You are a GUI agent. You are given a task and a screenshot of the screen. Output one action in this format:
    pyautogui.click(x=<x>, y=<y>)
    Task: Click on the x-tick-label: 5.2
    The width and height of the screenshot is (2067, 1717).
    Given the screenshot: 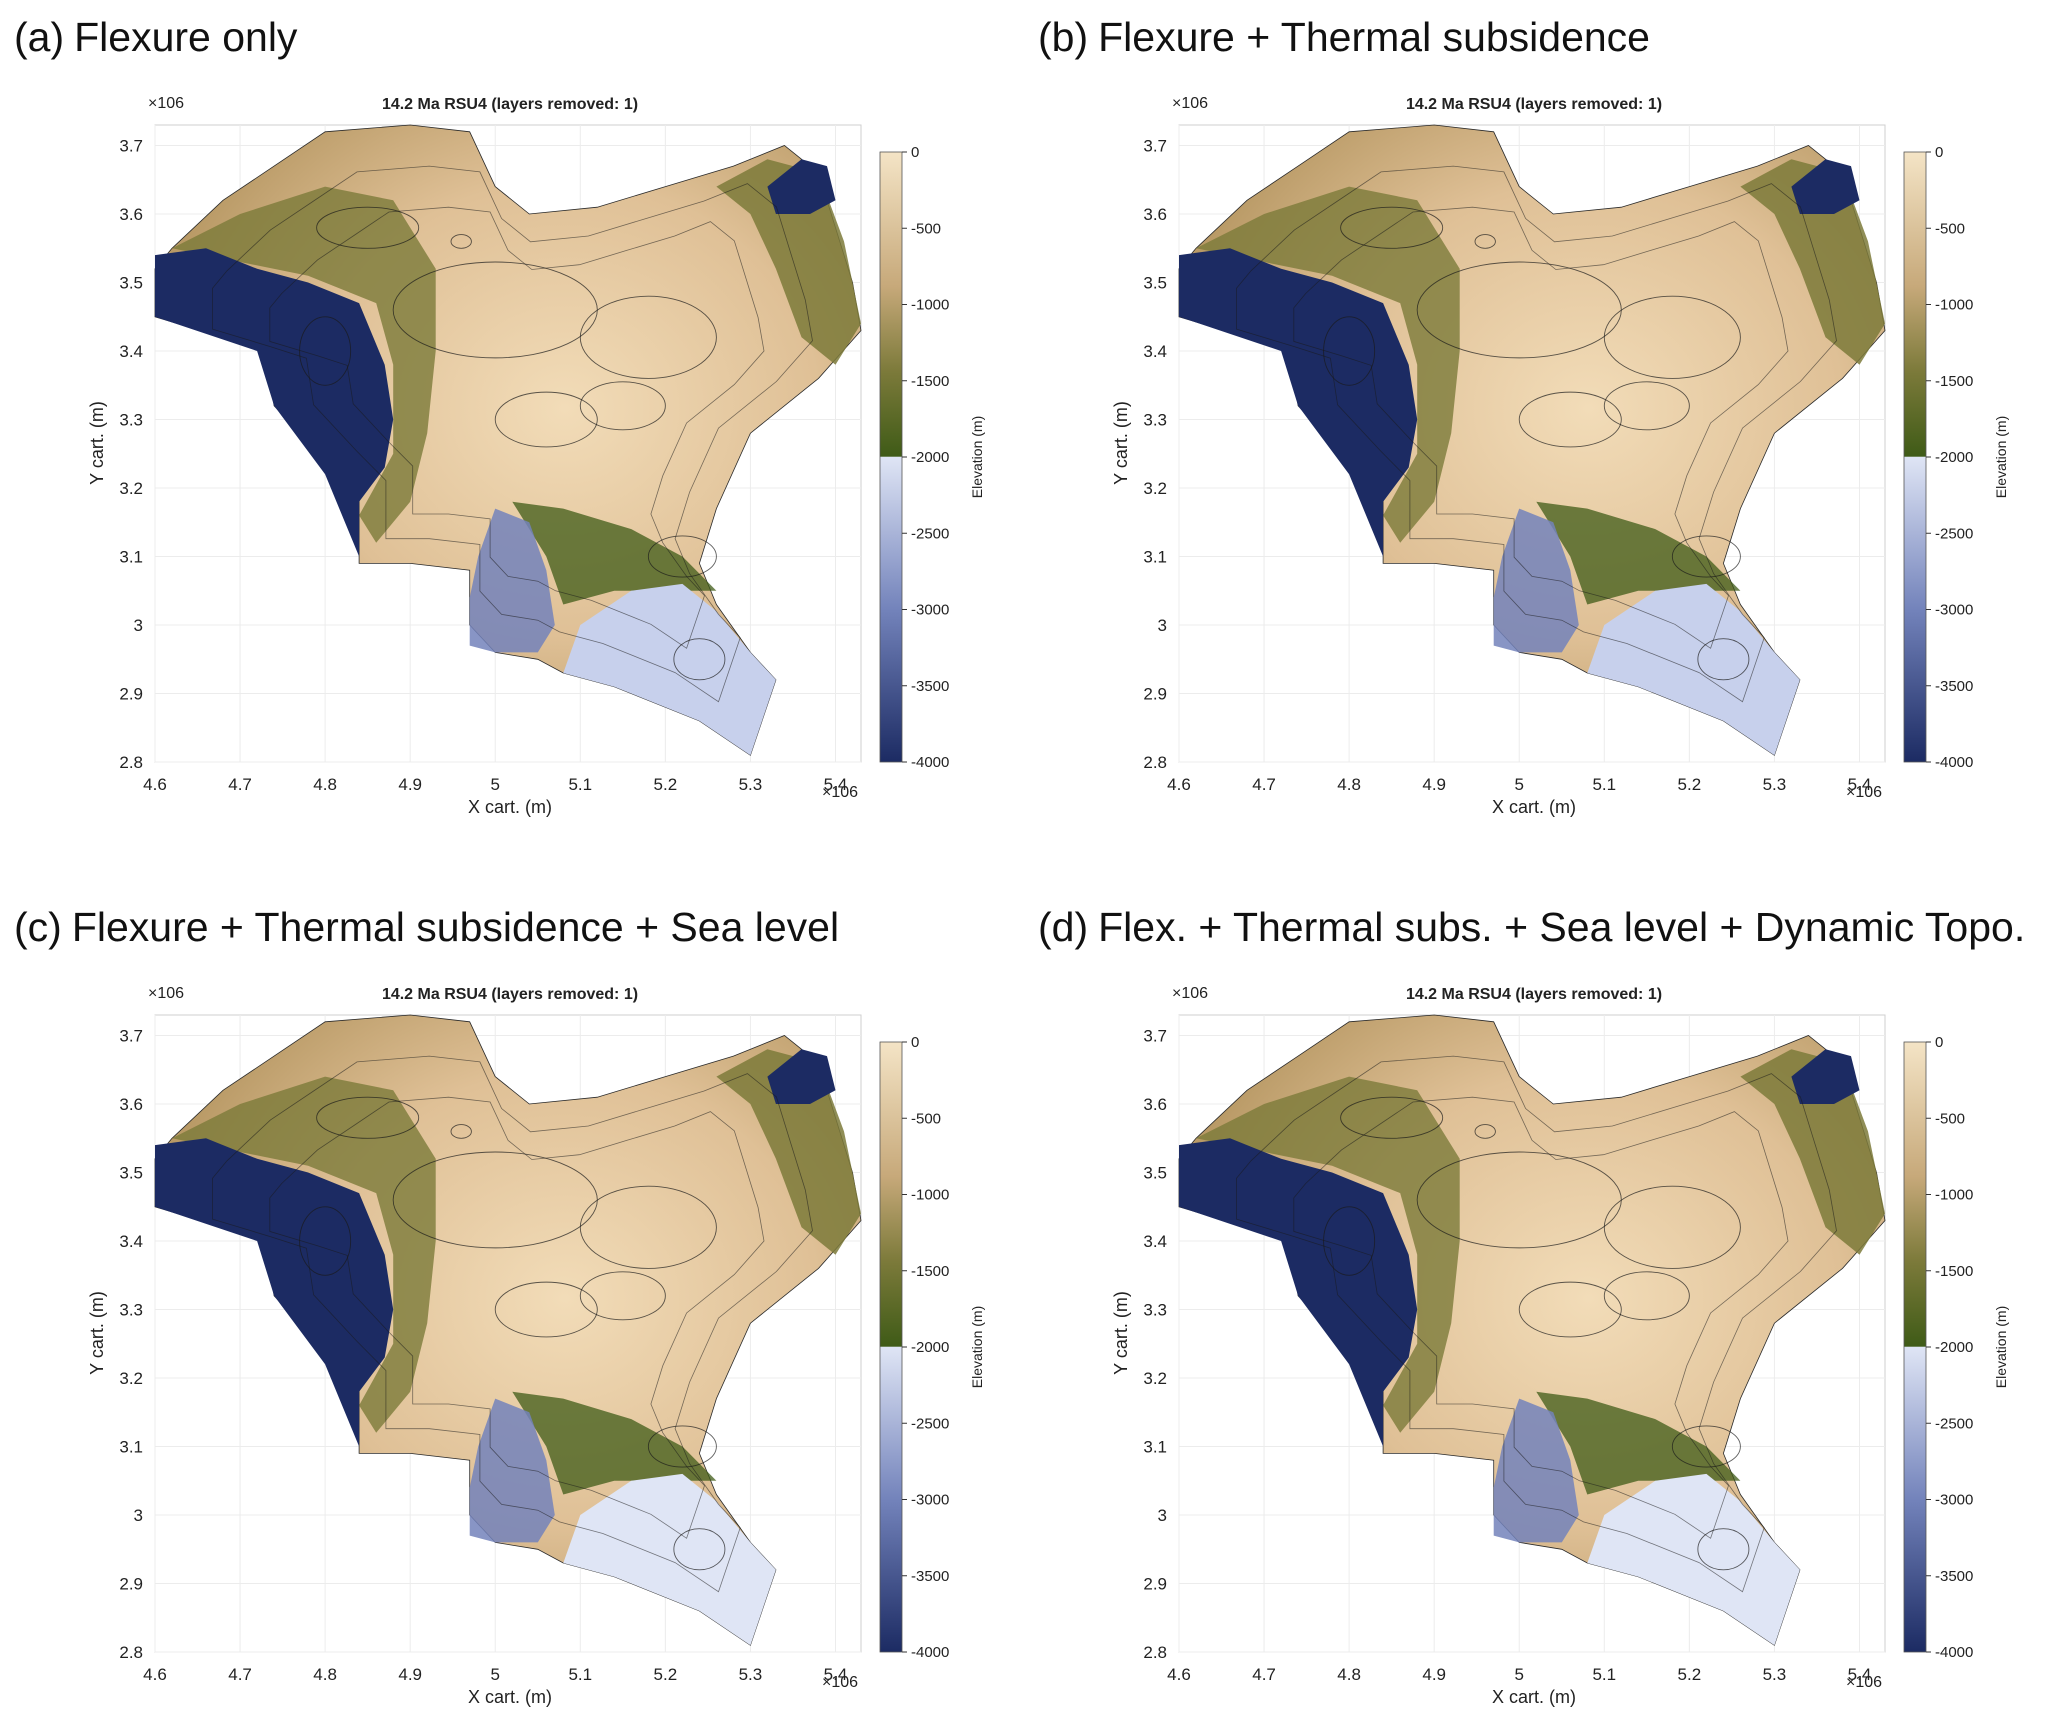 What is the action you would take?
    pyautogui.click(x=666, y=784)
    